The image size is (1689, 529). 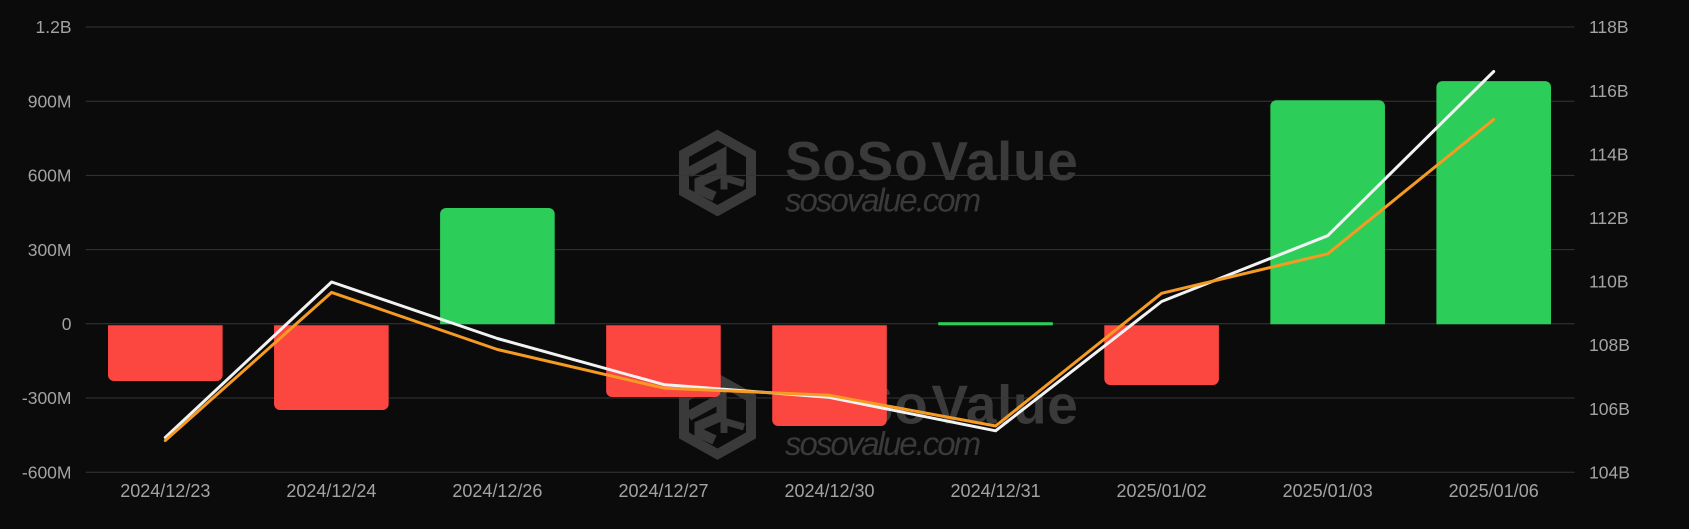 I want to click on svg-text: 106B, so click(x=1609, y=409).